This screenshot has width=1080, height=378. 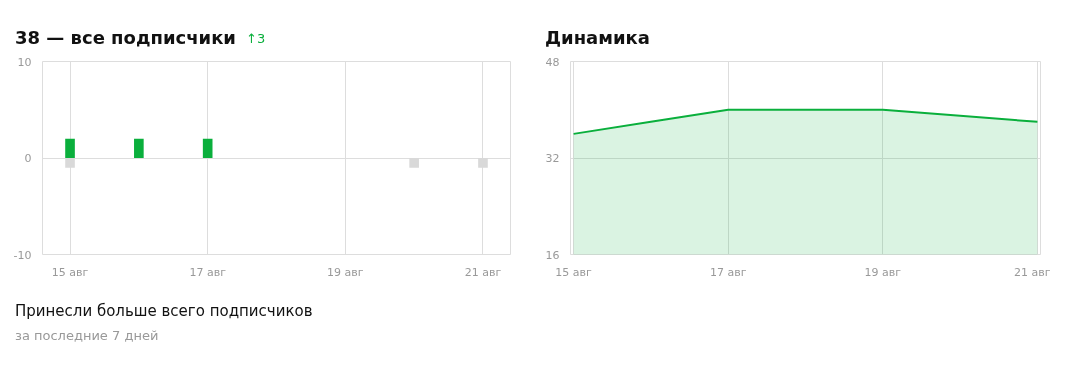 I want to click on y-tick-label: 32, so click(x=552, y=158).